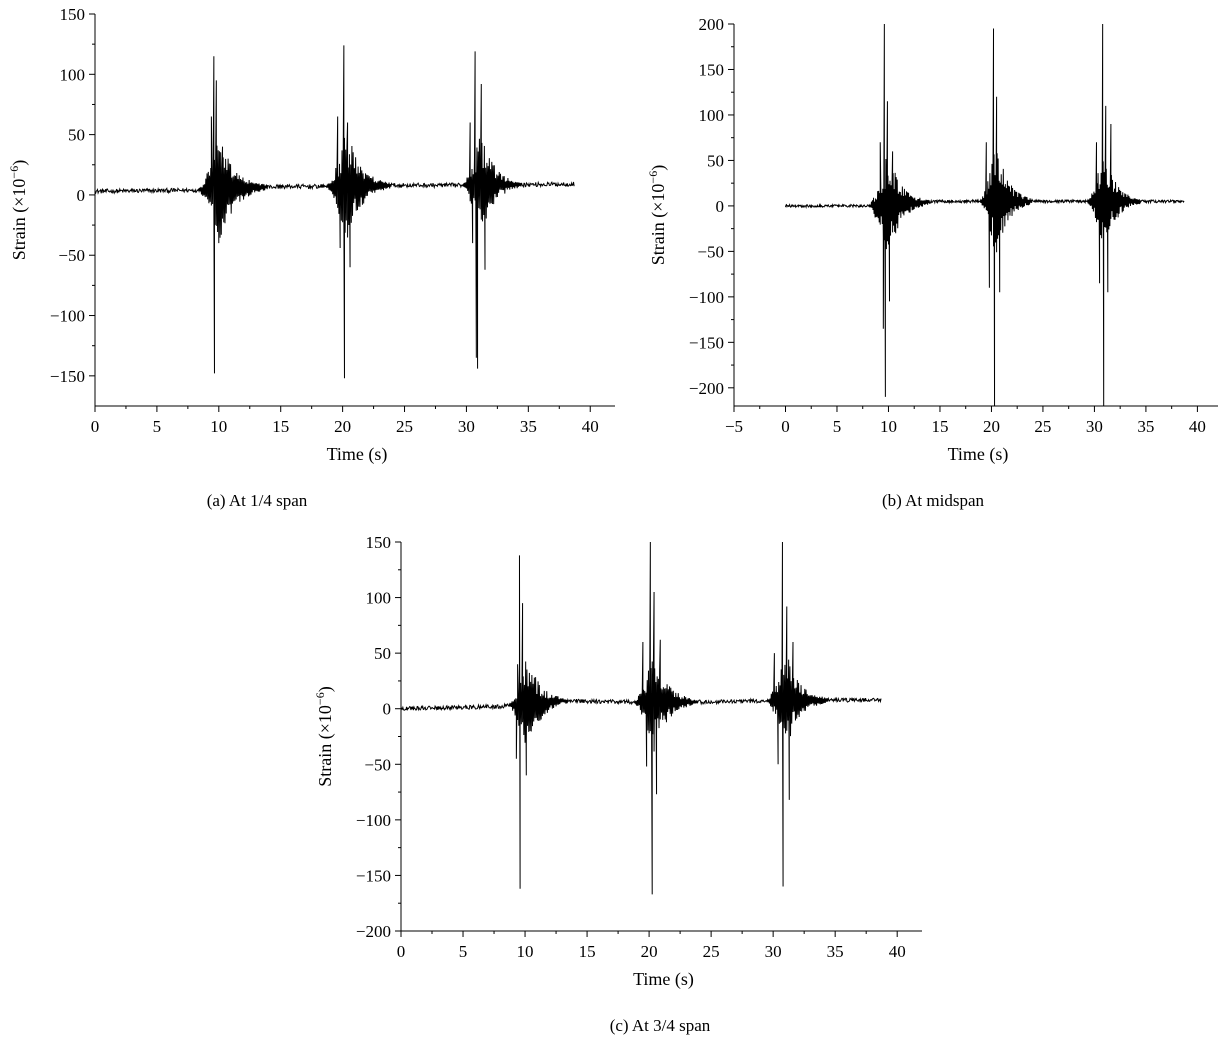 The height and width of the screenshot is (1045, 1222). I want to click on panel-caption: (c) At 3/4 span, so click(660, 1025).